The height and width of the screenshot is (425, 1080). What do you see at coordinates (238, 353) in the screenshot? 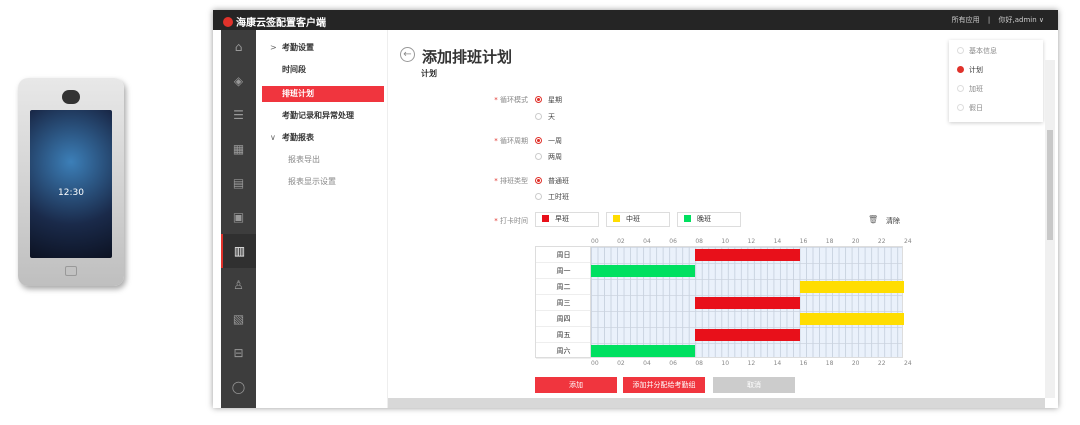
I see `vehicle-icon: ⊟` at bounding box center [238, 353].